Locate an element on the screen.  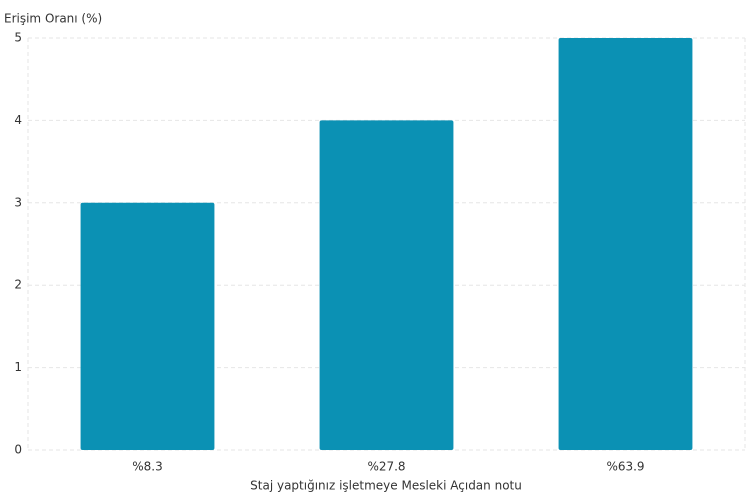
x-tick-label: %63.9 is located at coordinates (625, 467).